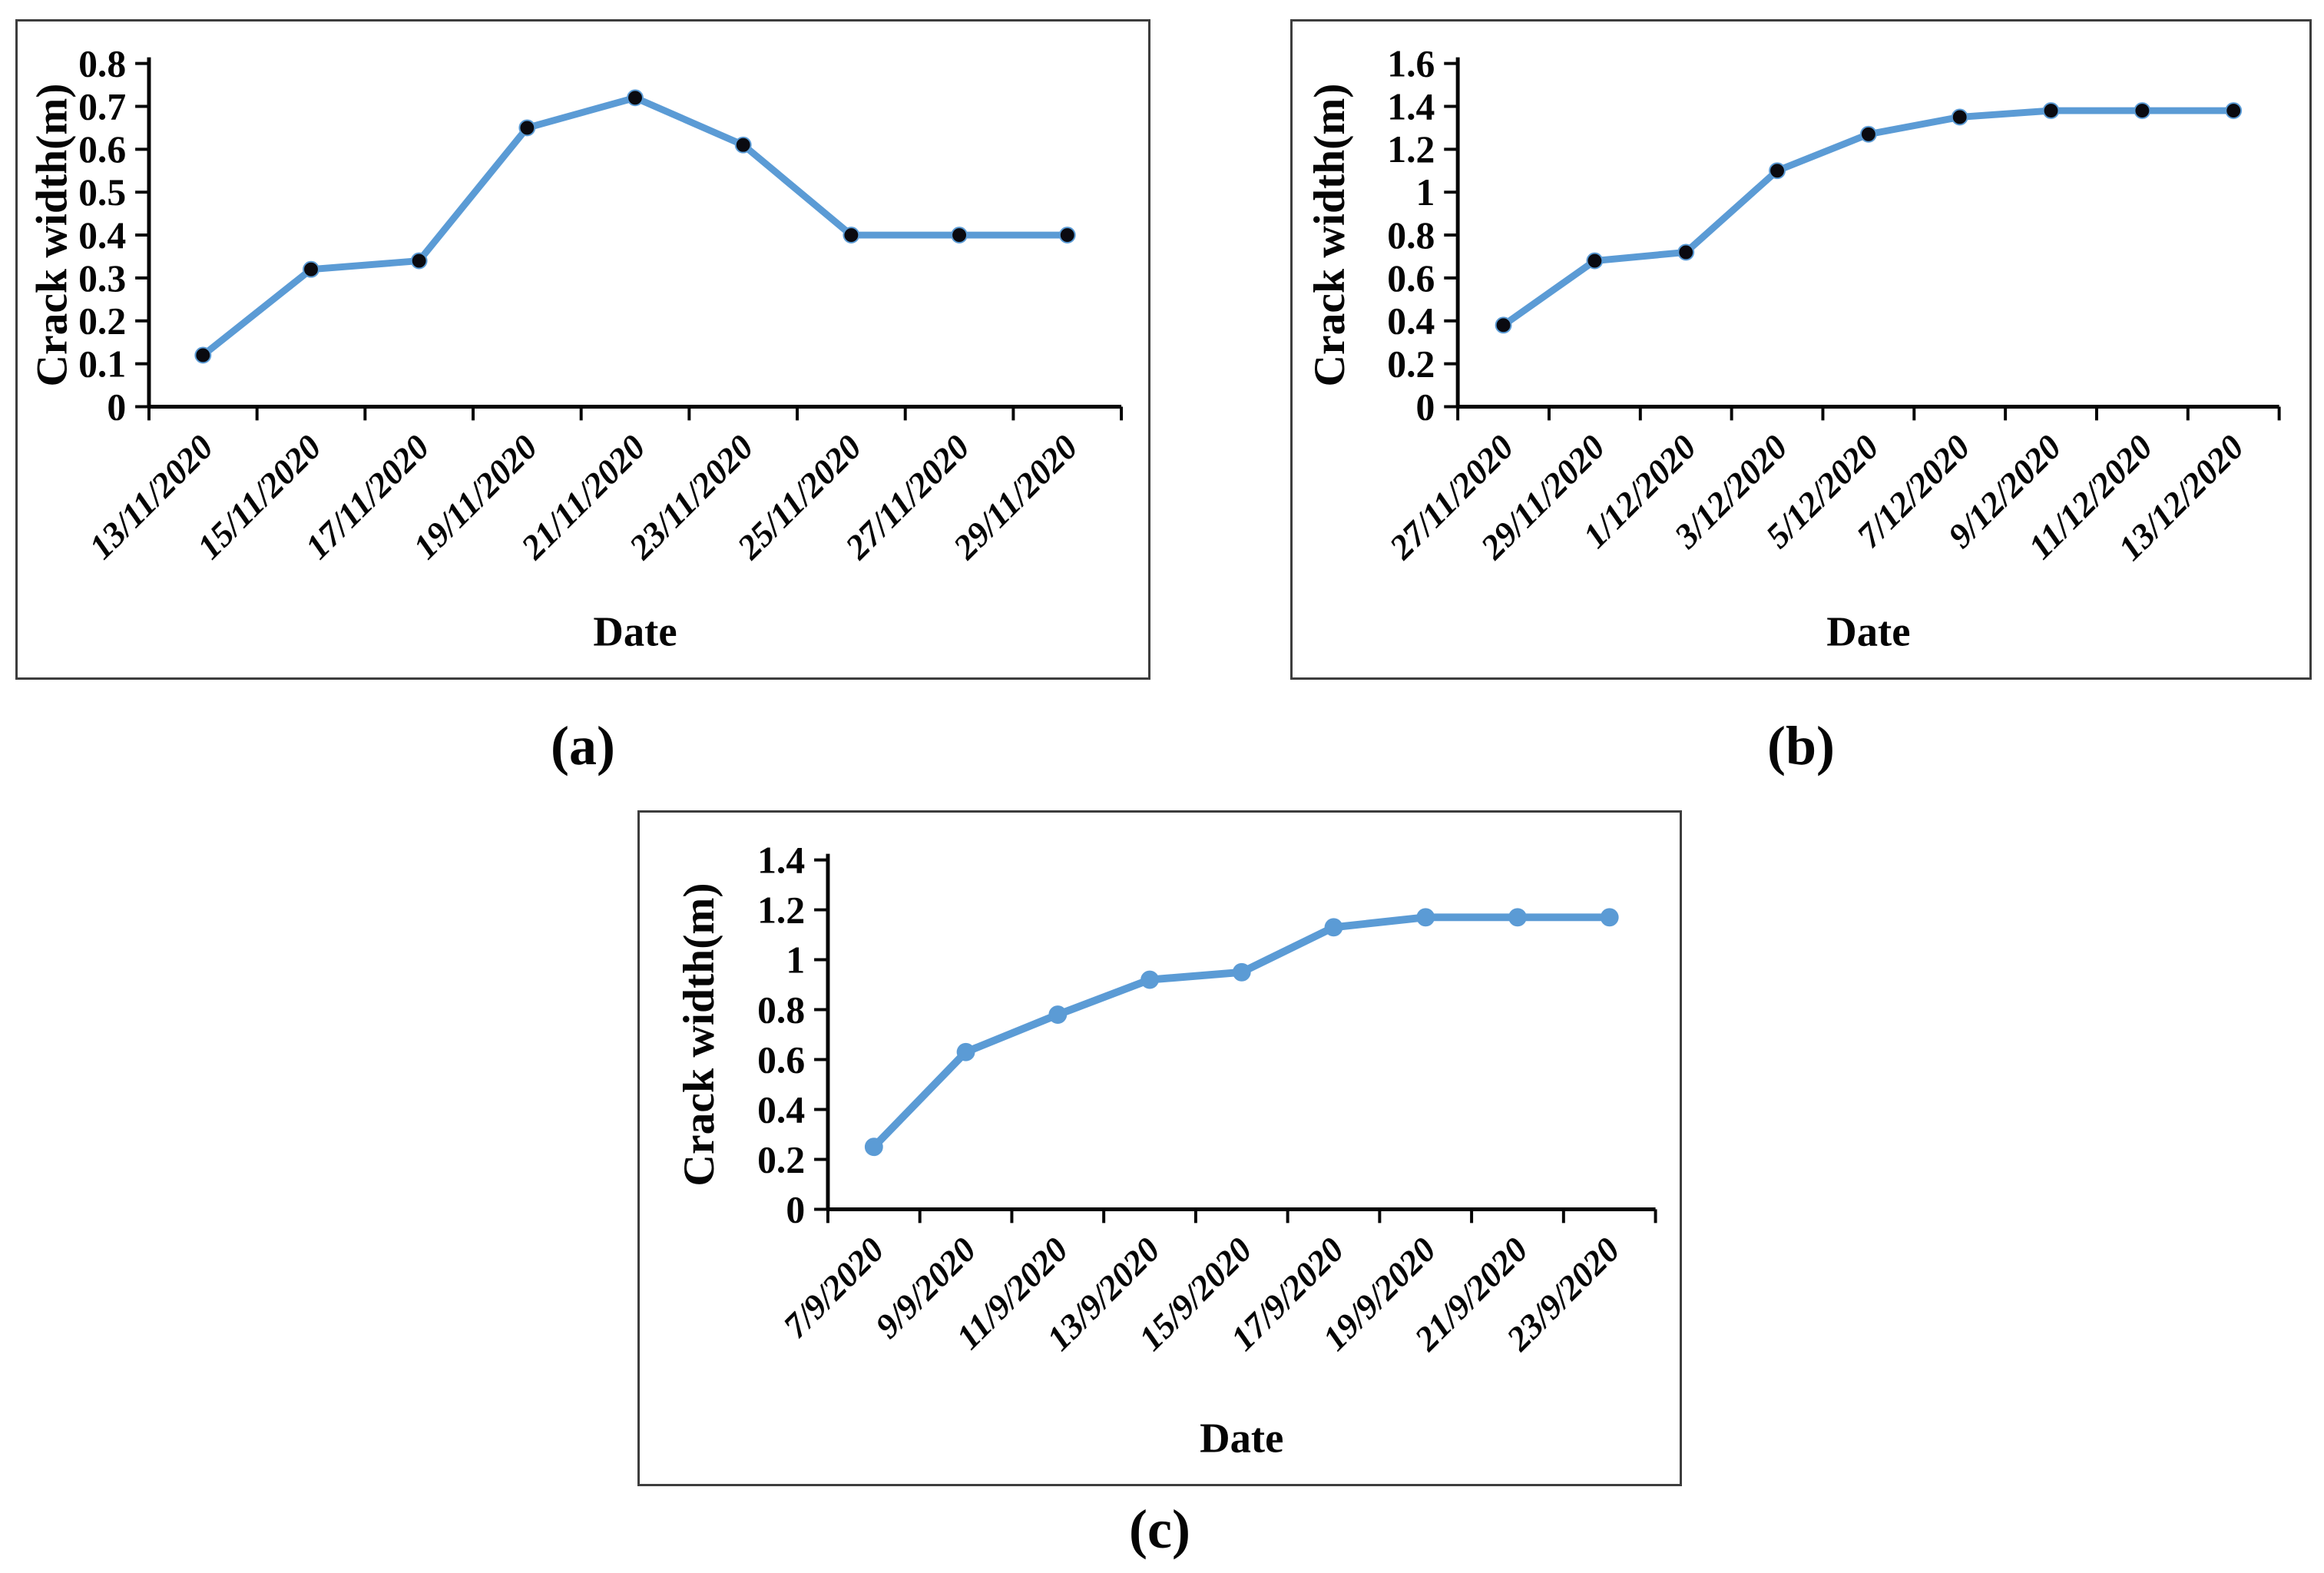 This screenshot has height=1573, width=2324. Describe the element at coordinates (102, 106) in the screenshot. I see `y-tick-label: 0.7` at that location.